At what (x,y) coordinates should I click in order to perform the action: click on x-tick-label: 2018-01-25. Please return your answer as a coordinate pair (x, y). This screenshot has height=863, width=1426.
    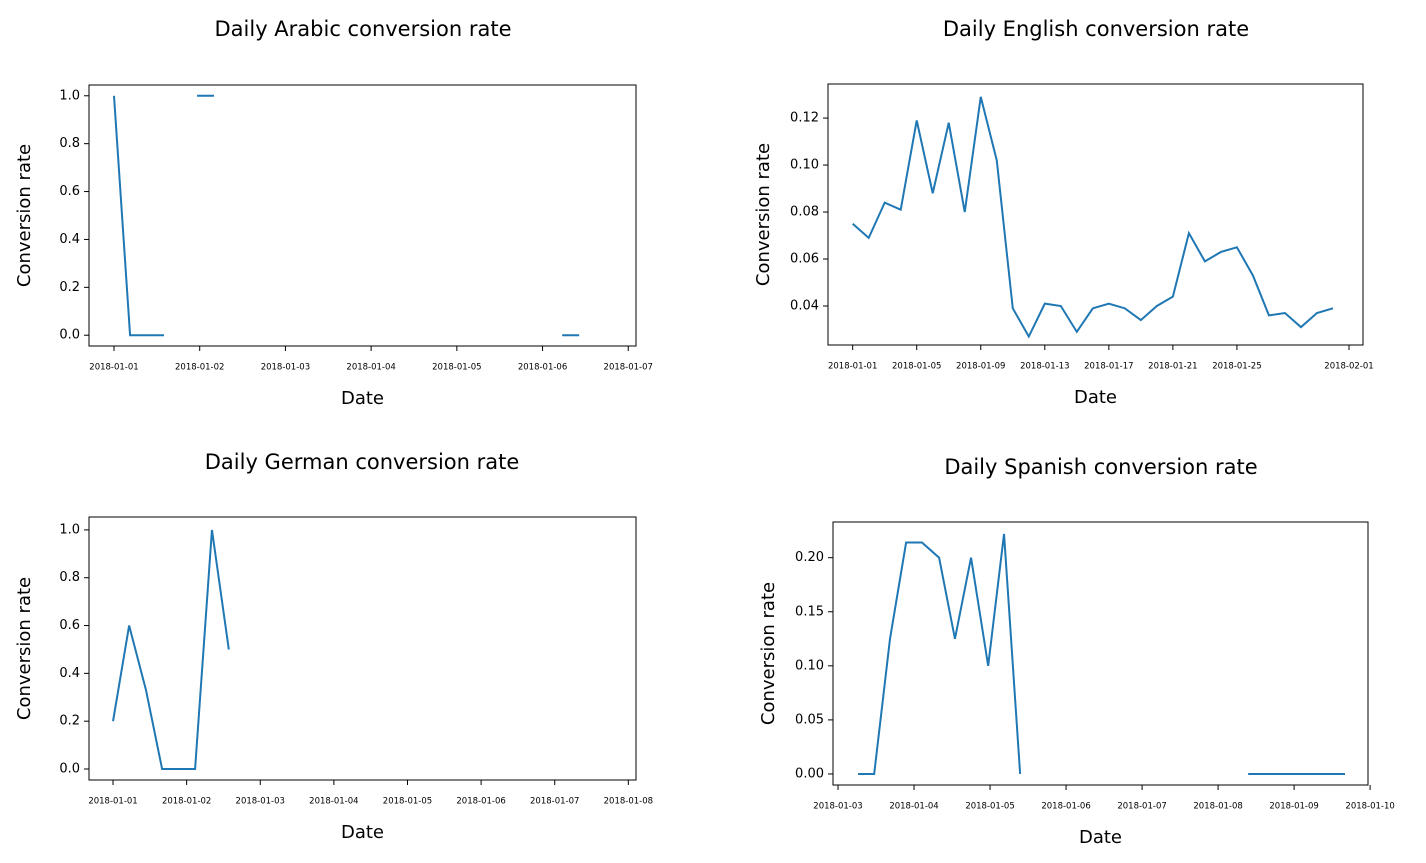
    Looking at the image, I should click on (1236, 367).